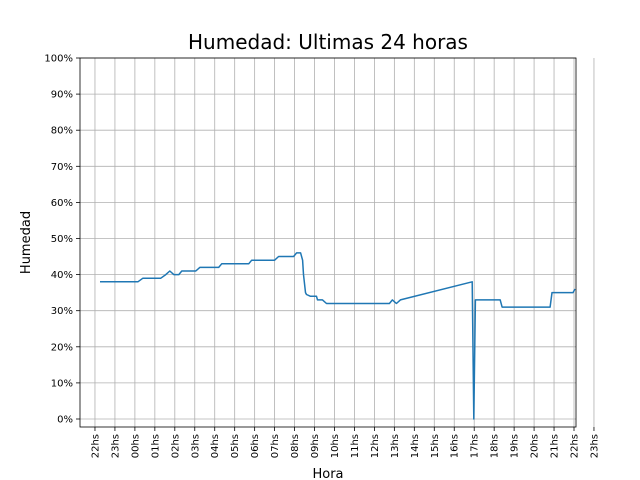  Describe the element at coordinates (515, 446) in the screenshot. I see `x-tick-label: 19hs` at that location.